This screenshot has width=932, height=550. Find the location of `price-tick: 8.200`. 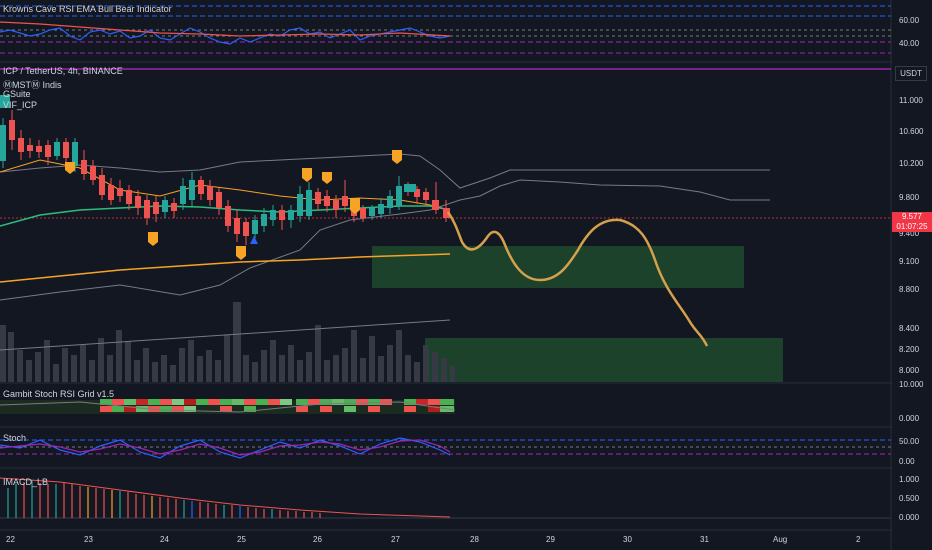

price-tick: 8.200 is located at coordinates (909, 349).